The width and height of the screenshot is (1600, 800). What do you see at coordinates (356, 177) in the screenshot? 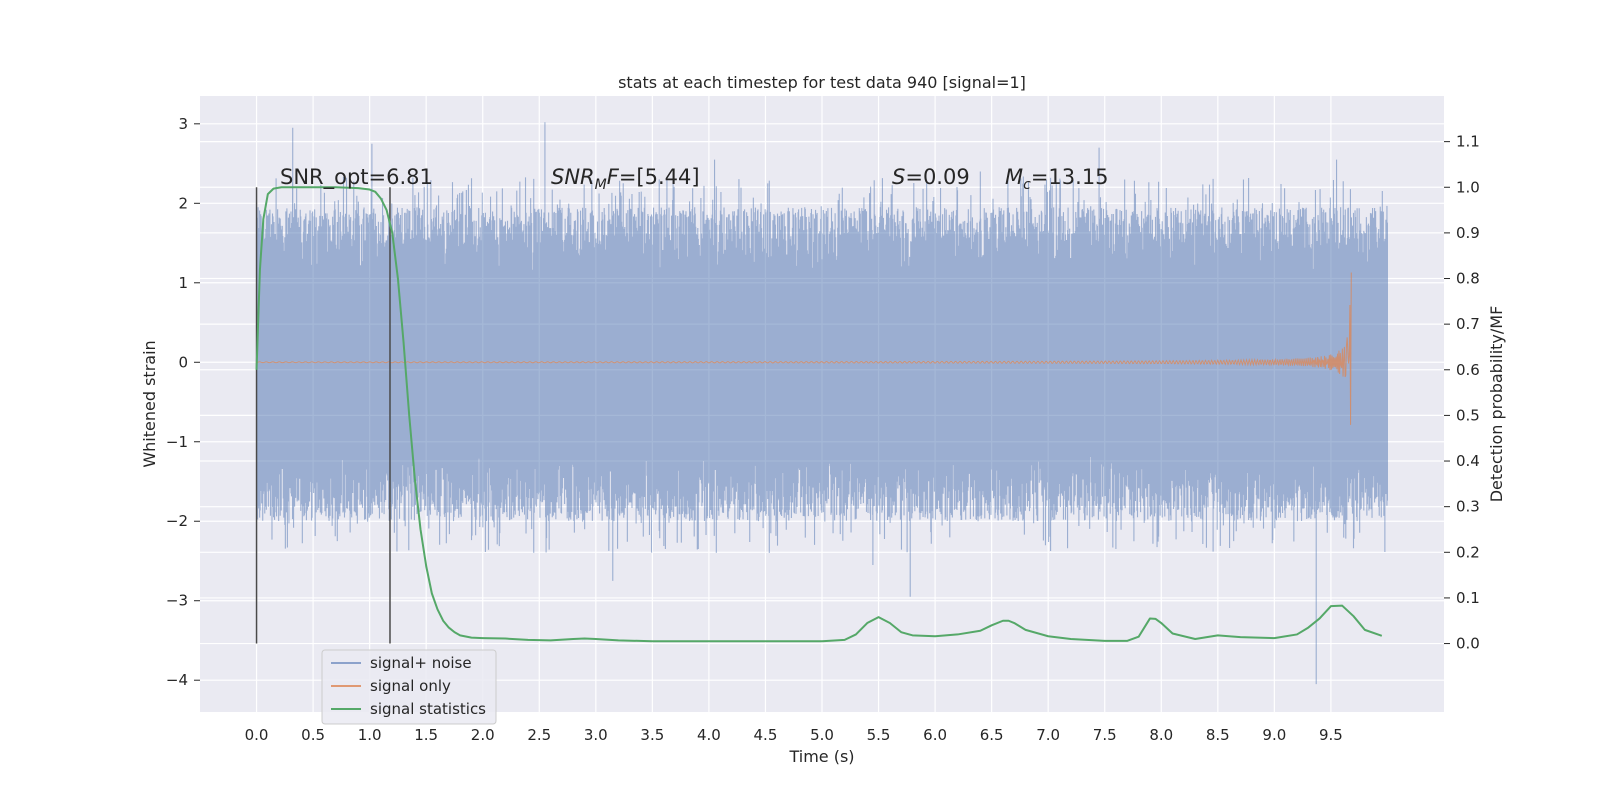
I see `snr-opt-annotation: SNR_opt=6.81` at bounding box center [356, 177].